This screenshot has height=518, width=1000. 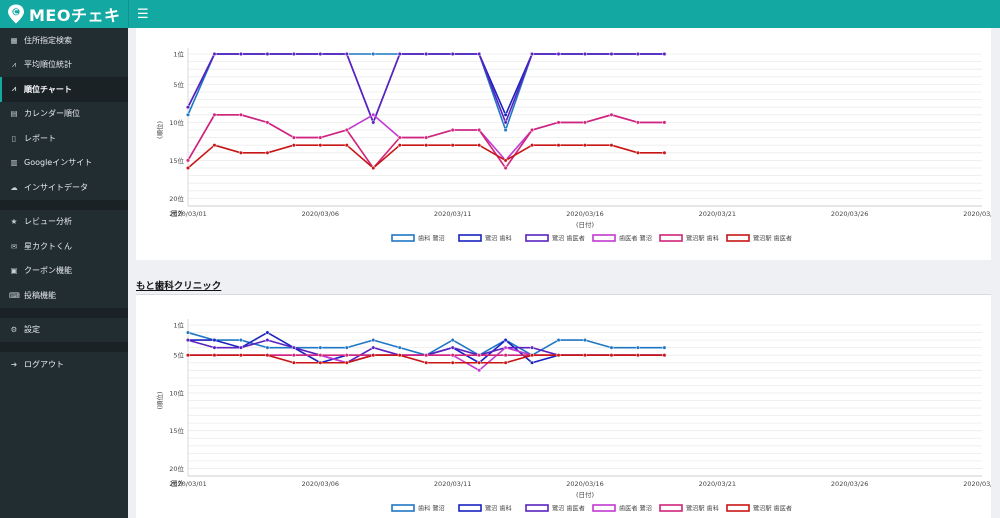 What do you see at coordinates (14, 89) in the screenshot?
I see `area-chart-icon: ⩘` at bounding box center [14, 89].